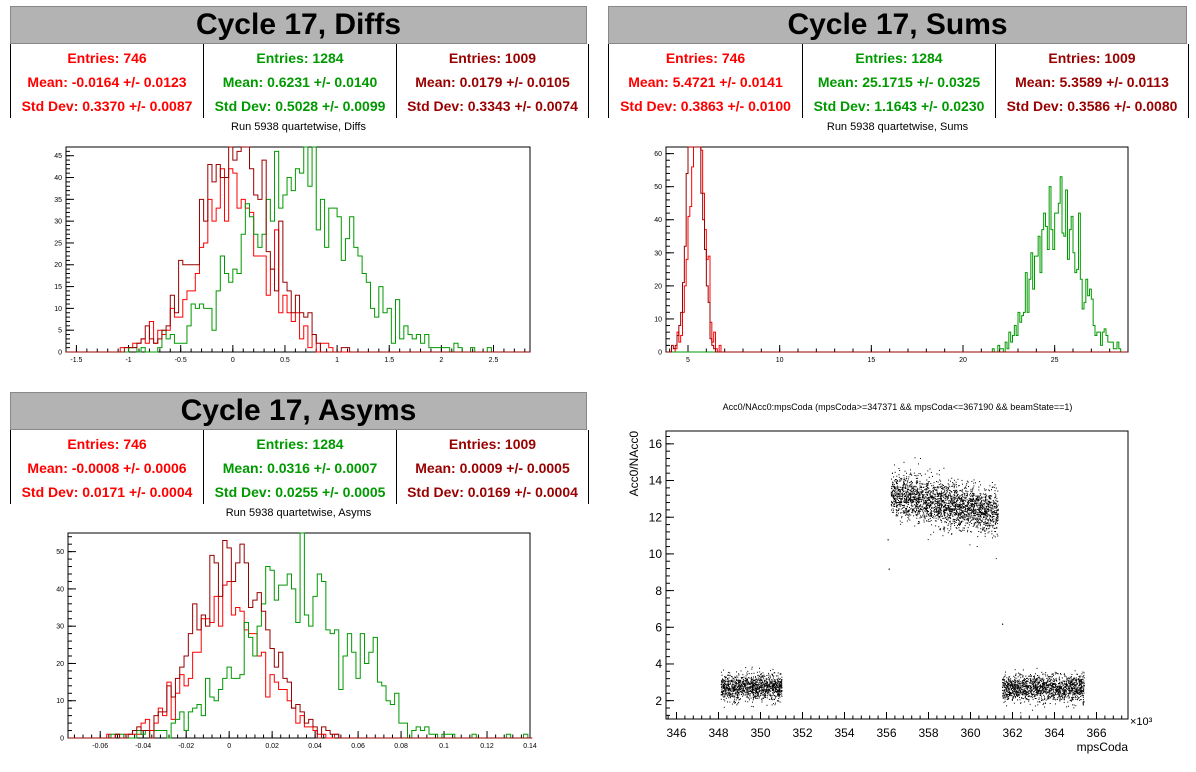 The width and height of the screenshot is (1196, 772). What do you see at coordinates (300, 82) in the screenshot?
I see `stat-mean: Mean: 0.6231 +/- 0.0140` at bounding box center [300, 82].